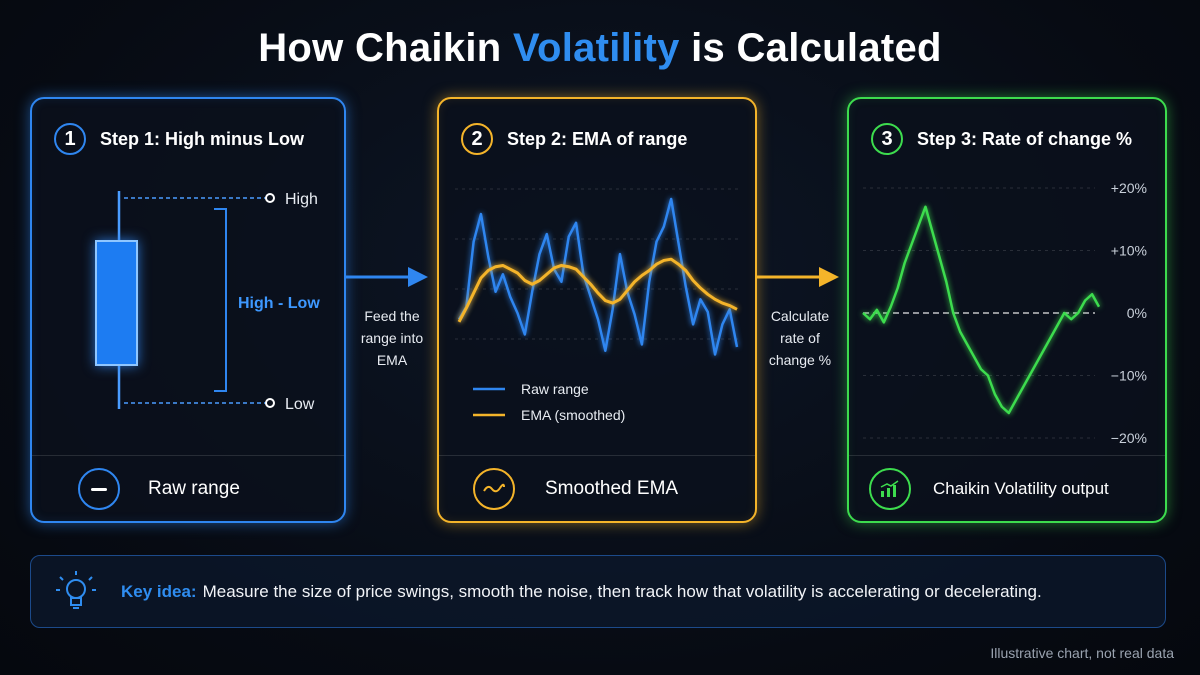 This screenshot has width=1200, height=675. I want to click on volatility-roc-line, so click(981, 310).